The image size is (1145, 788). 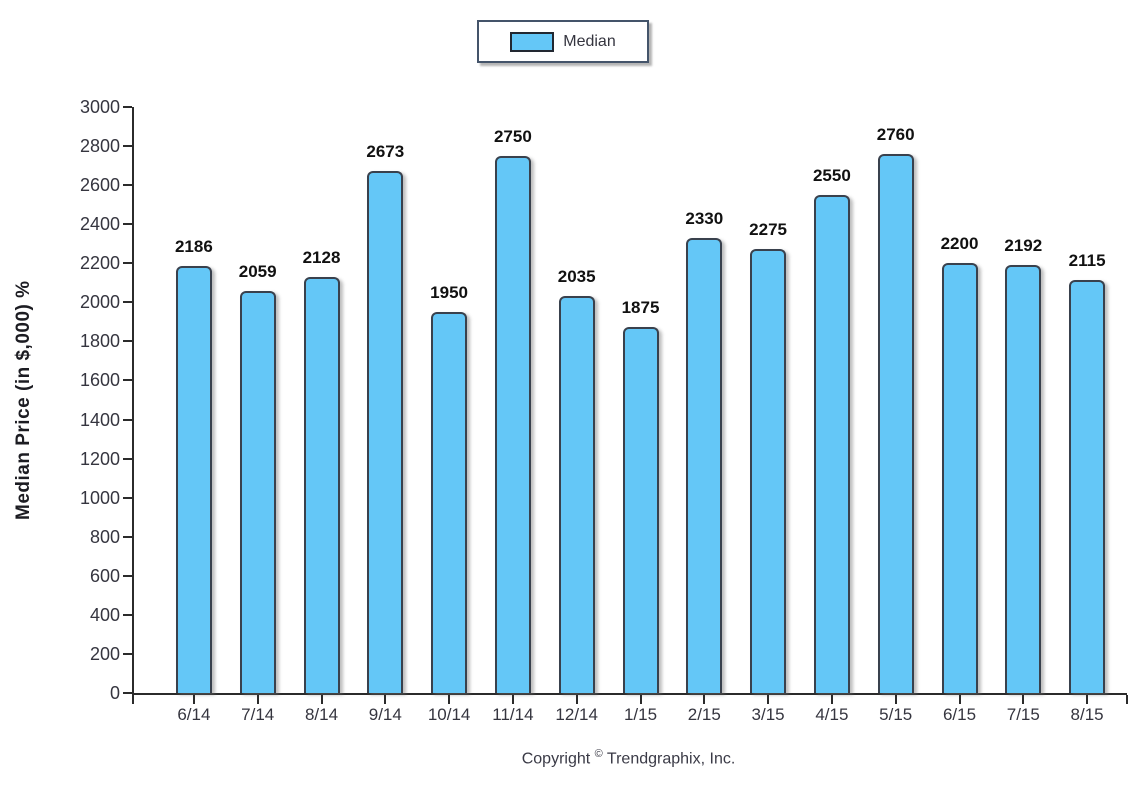 I want to click on bar-value-label: 2550, so click(x=831, y=175).